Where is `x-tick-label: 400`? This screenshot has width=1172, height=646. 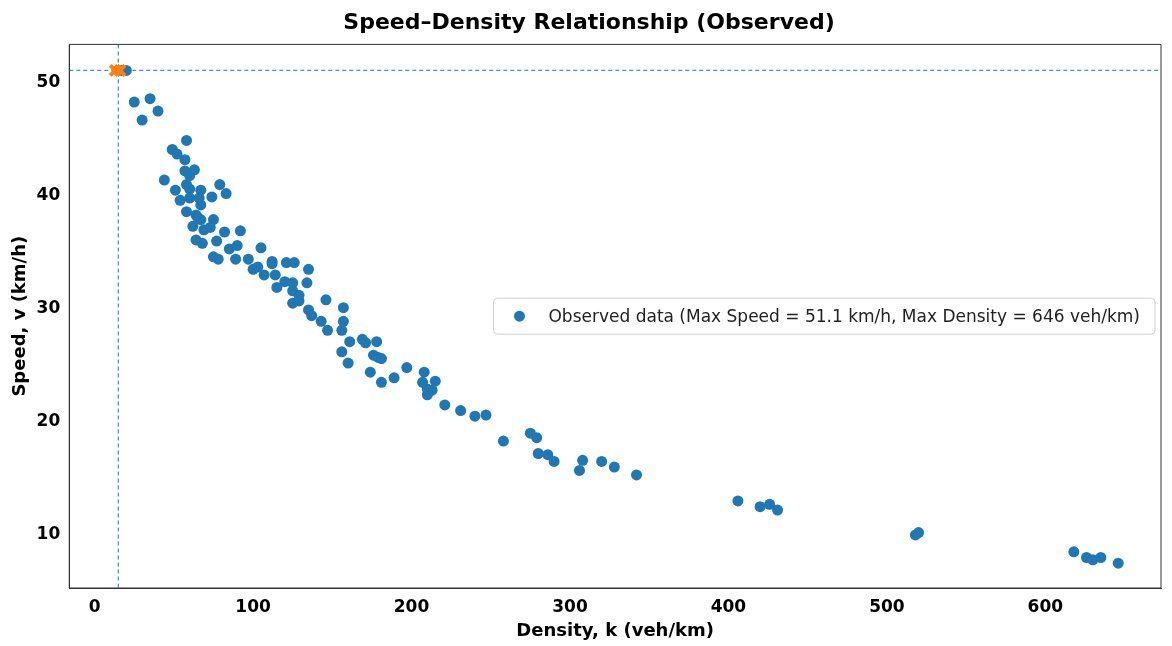 x-tick-label: 400 is located at coordinates (728, 605).